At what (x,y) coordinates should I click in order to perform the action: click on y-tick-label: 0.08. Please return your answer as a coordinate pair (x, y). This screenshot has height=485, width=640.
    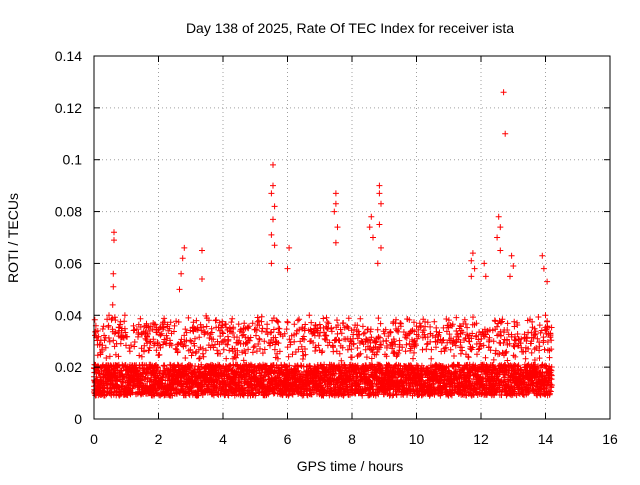
    Looking at the image, I should click on (68, 212).